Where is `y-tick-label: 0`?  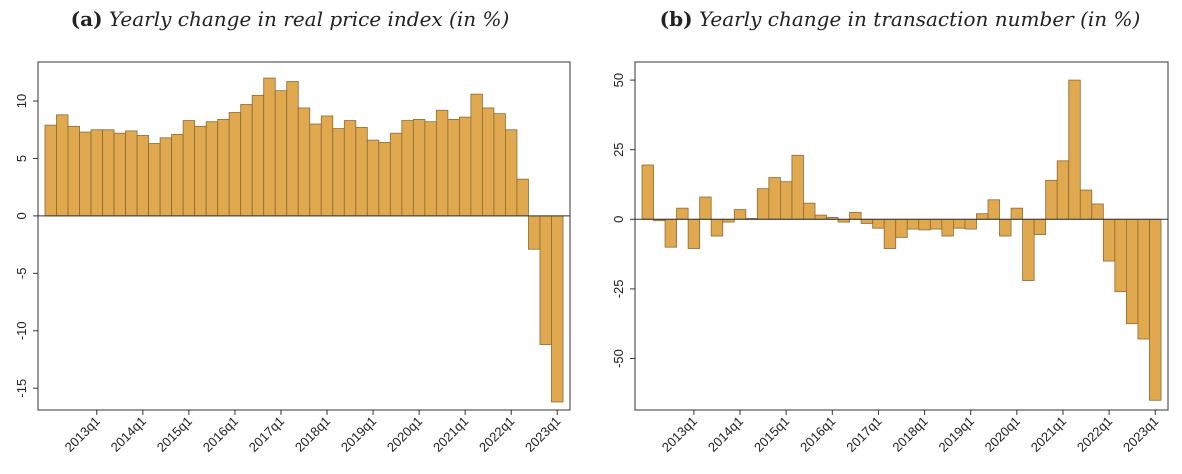
y-tick-label: 0 is located at coordinates (21, 215).